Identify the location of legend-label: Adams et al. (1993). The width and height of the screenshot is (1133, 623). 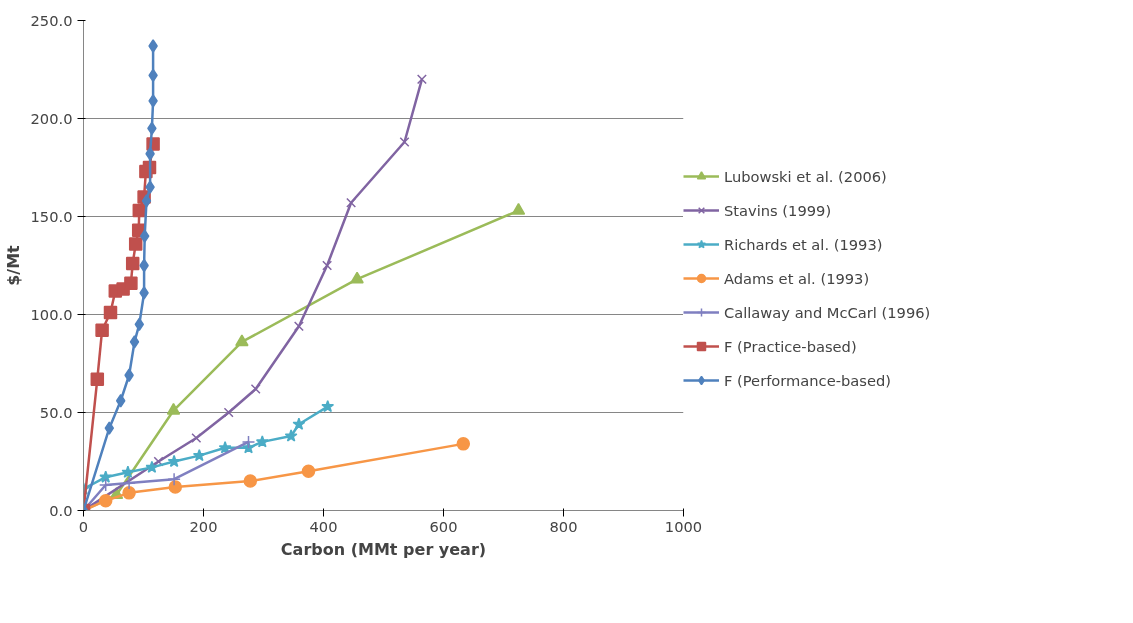
(797, 278).